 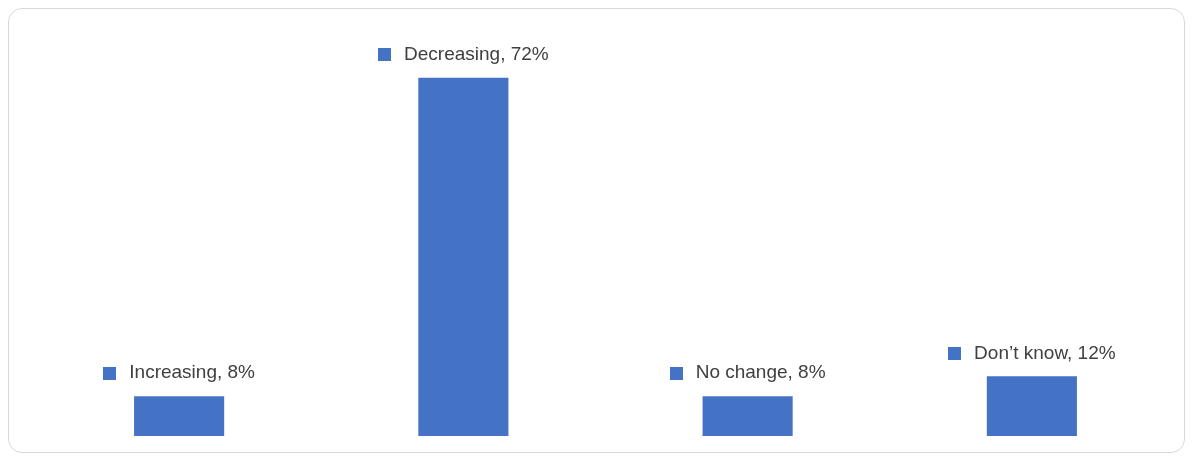 I want to click on data-label: Increasing, 8%, so click(x=192, y=372).